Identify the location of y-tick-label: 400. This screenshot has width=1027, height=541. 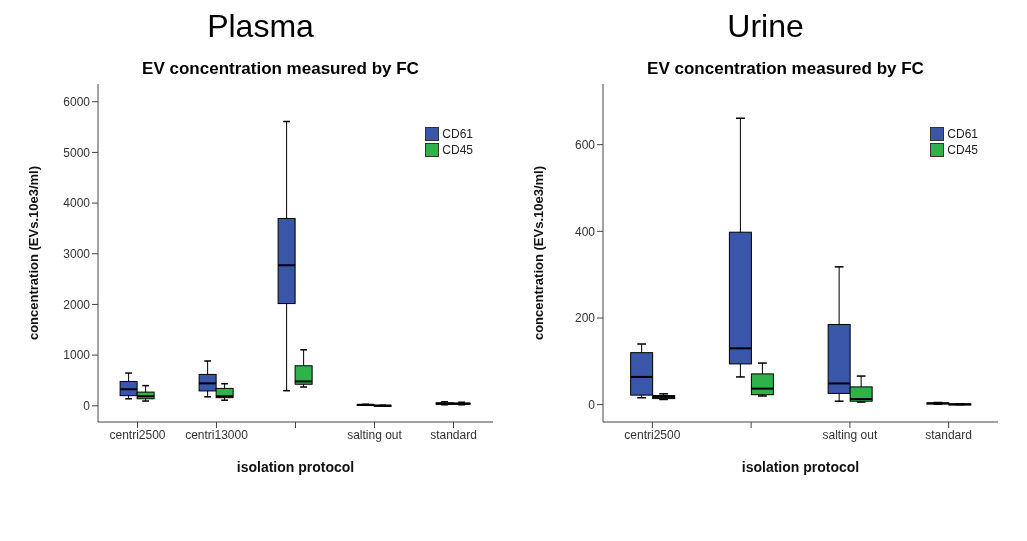
(585, 231).